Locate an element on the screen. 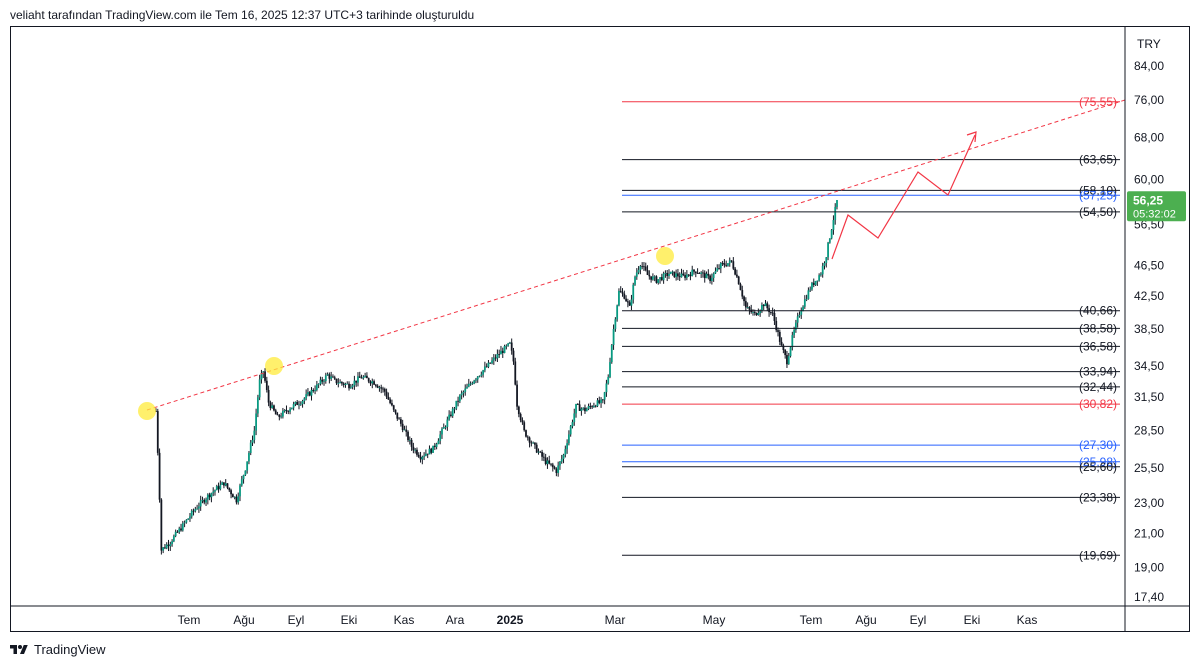  level-label: (25,98) is located at coordinates (1098, 462).